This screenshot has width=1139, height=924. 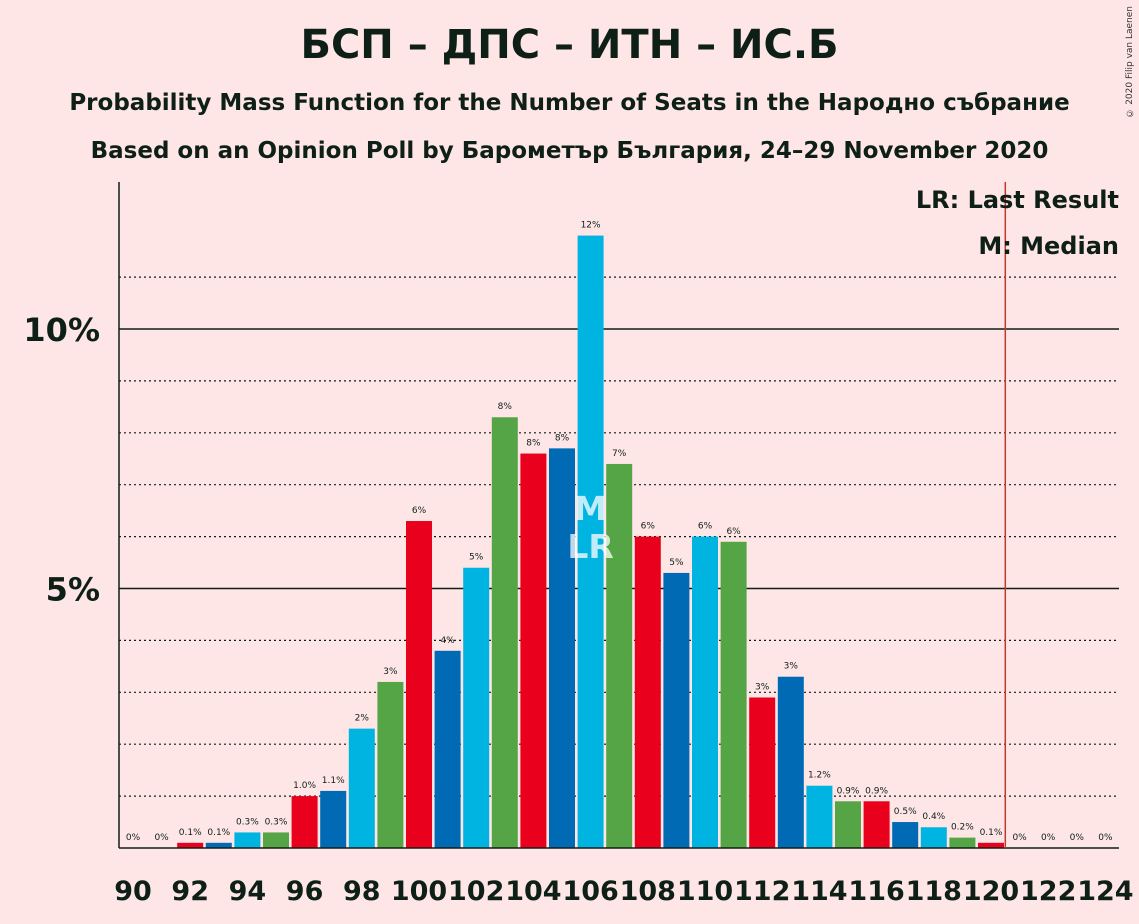 What do you see at coordinates (247, 822) in the screenshot?
I see `data-label-94: 0.3%` at bounding box center [247, 822].